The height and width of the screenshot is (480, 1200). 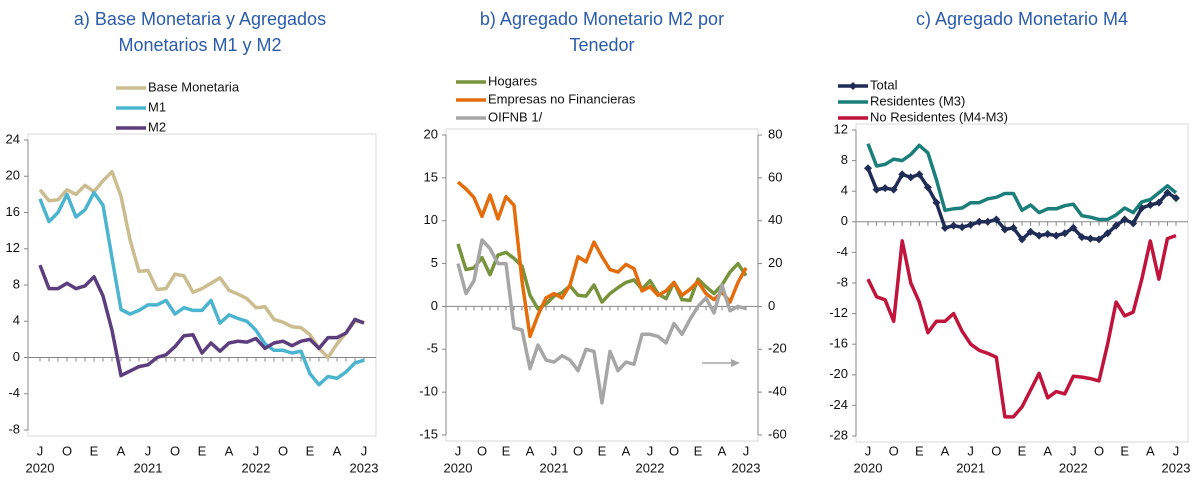 I want to click on y-tick-label: 16, so click(x=13, y=211).